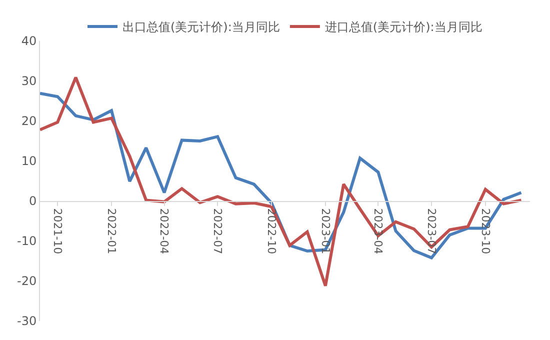 The width and height of the screenshot is (550, 340). What do you see at coordinates (29, 81) in the screenshot?
I see `y-tick-label: 30` at bounding box center [29, 81].